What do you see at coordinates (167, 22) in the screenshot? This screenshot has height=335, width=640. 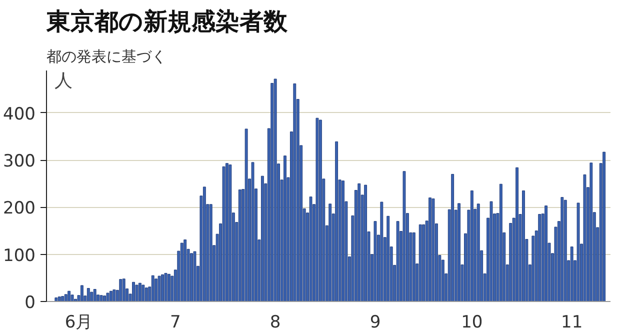 I see `chart-title: 東京都の新規感染者数` at bounding box center [167, 22].